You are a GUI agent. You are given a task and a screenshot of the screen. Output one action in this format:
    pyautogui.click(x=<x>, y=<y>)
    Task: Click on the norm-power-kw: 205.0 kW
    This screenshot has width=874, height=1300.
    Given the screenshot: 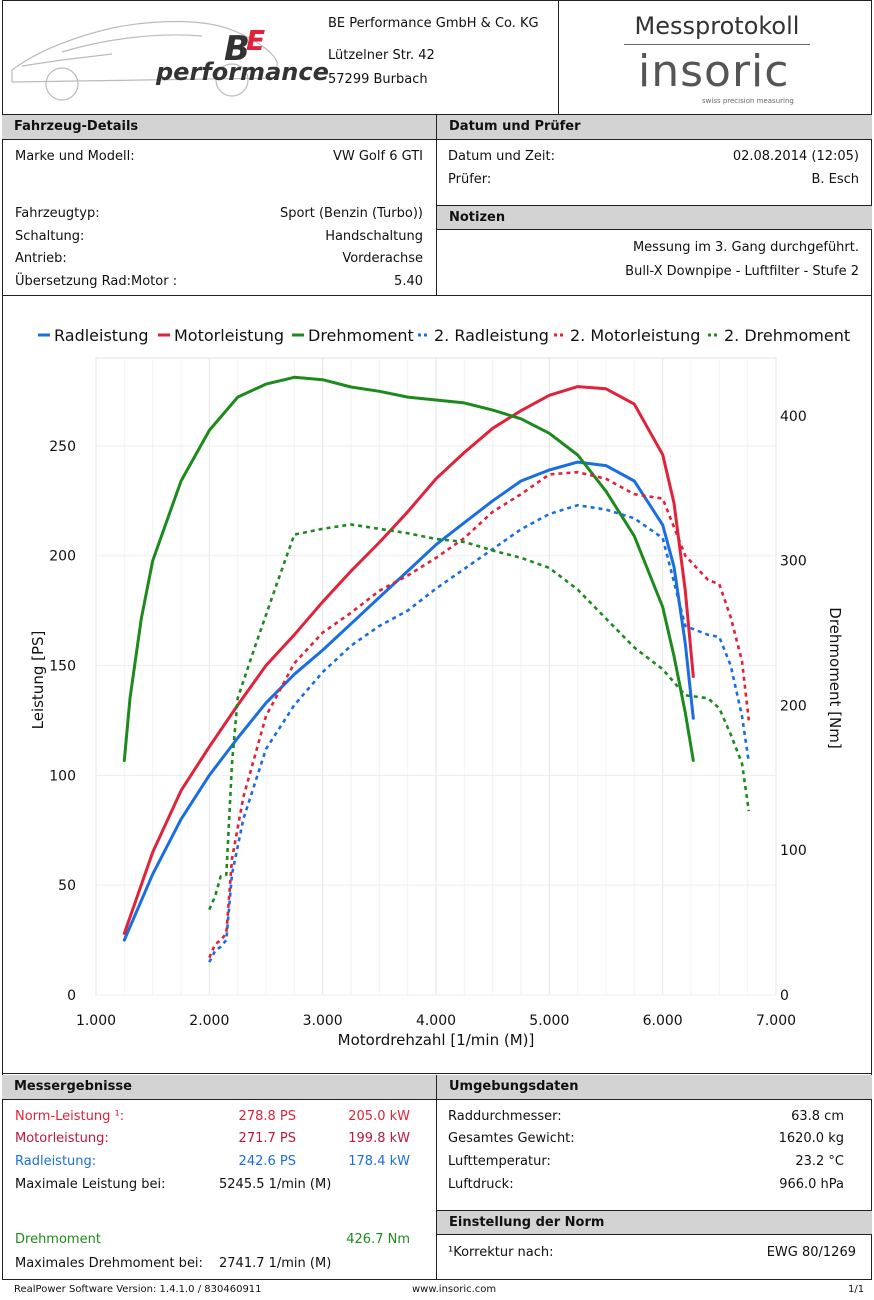 What is the action you would take?
    pyautogui.click(x=379, y=1116)
    